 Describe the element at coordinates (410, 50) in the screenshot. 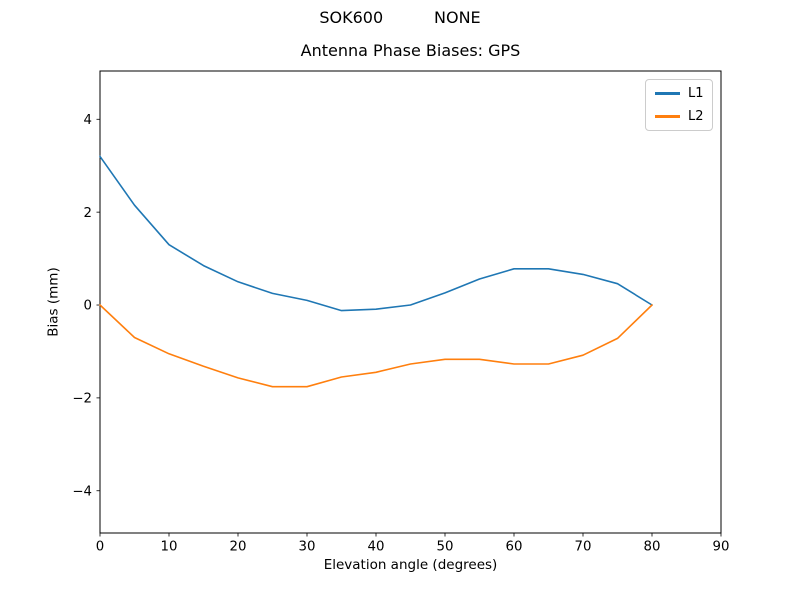

I see `axes-title: Antenna Phase Biases: GPS` at that location.